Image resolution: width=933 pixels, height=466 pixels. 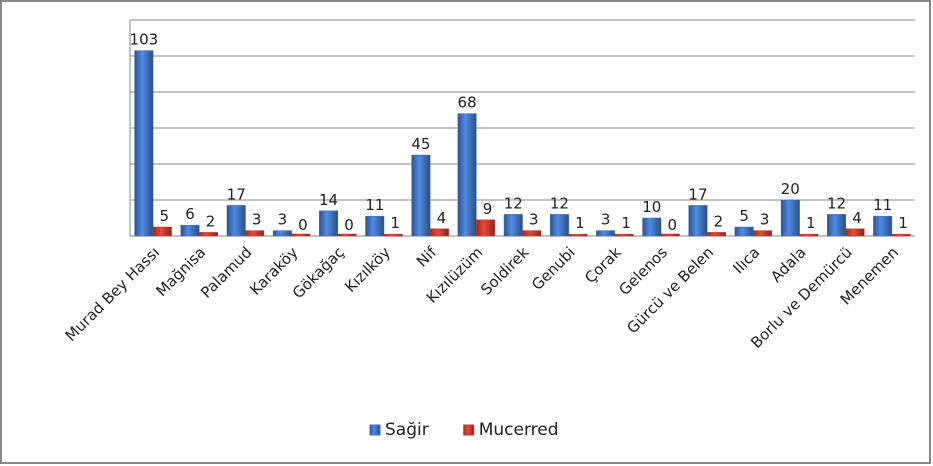 What do you see at coordinates (651, 207) in the screenshot?
I see `data-label: 10` at bounding box center [651, 207].